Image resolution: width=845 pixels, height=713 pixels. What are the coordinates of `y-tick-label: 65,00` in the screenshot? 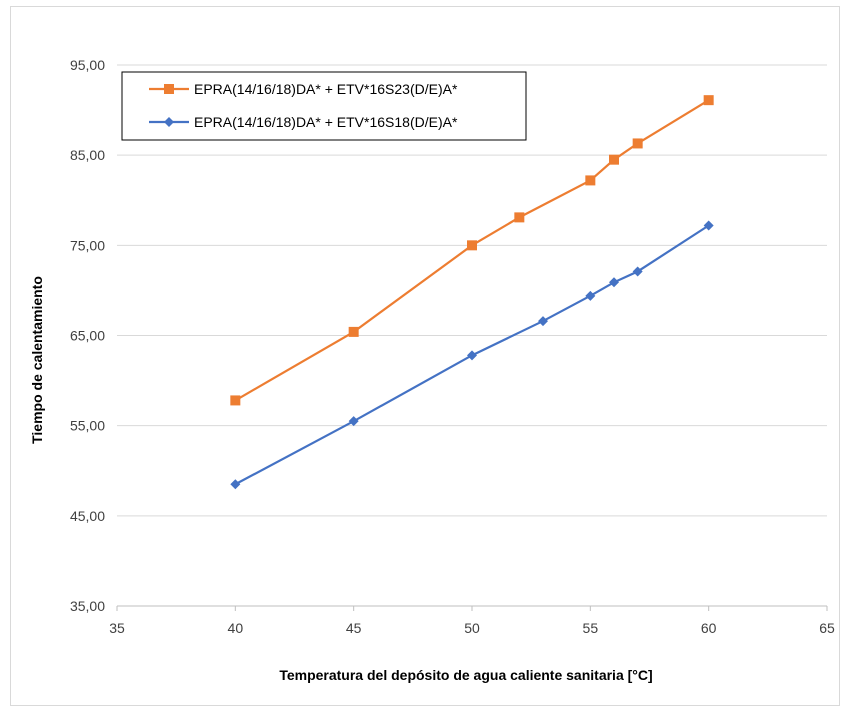 It's located at (87, 336).